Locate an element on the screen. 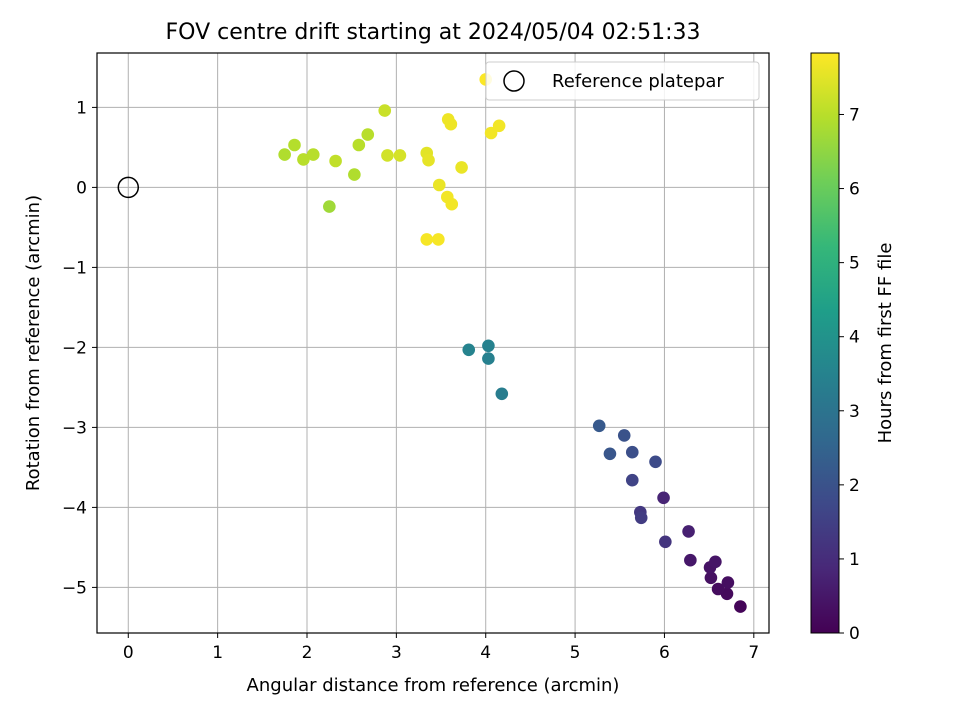 This screenshot has width=960, height=720. x-tick-label: 1 is located at coordinates (217, 653).